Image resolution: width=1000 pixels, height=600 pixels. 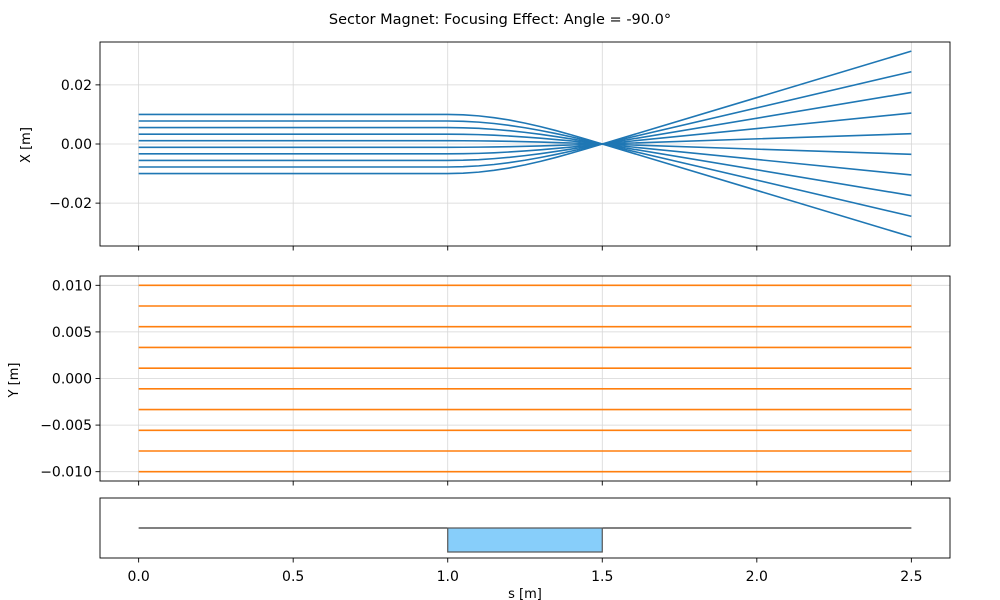 I want to click on x-tick-label: 1.0, so click(x=448, y=577).